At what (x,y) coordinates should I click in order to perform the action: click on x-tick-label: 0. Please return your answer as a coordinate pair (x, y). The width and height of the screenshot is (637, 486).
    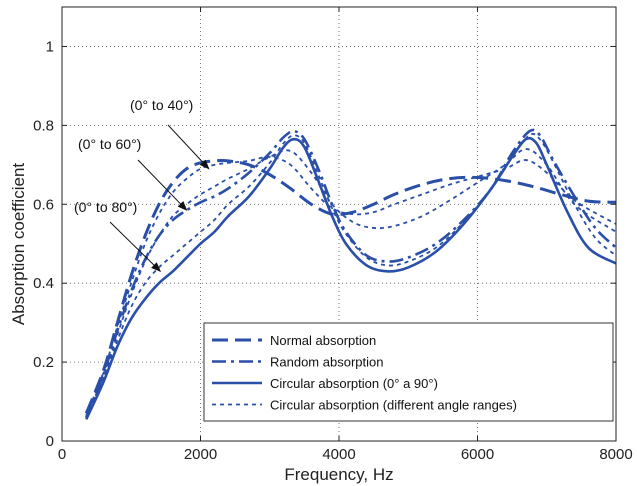
    Looking at the image, I should click on (62, 454).